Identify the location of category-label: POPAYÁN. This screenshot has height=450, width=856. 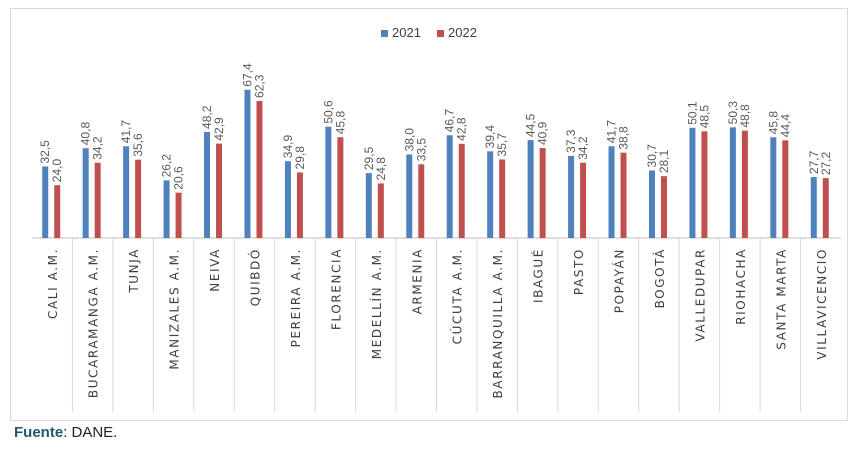
(619, 280).